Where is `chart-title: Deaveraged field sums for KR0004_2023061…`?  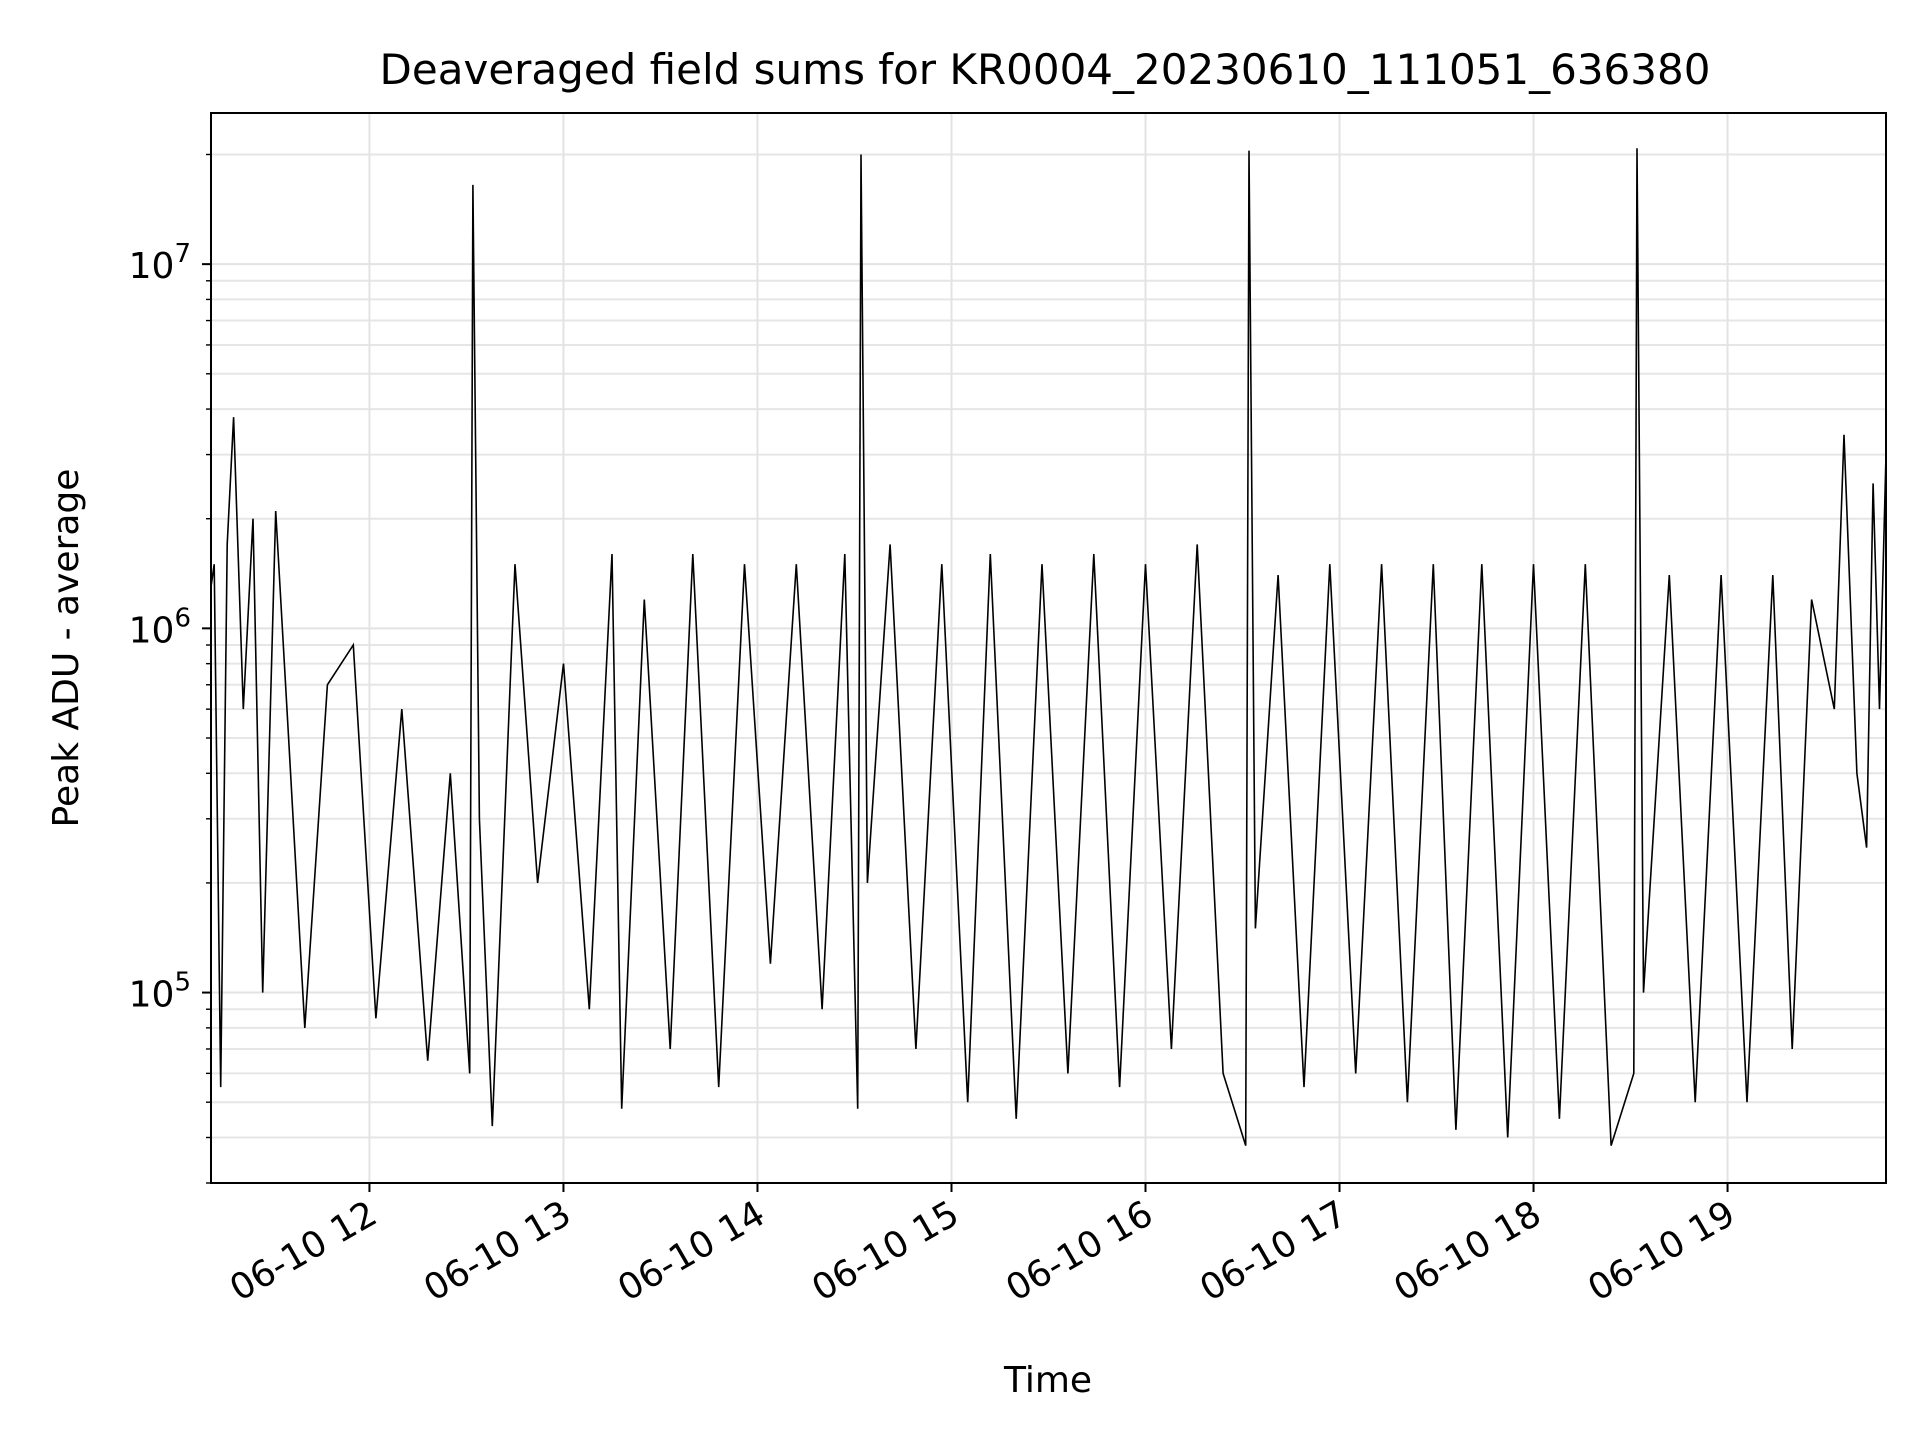
chart-title: Deaveraged field sums for KR0004_2023061… is located at coordinates (1045, 69).